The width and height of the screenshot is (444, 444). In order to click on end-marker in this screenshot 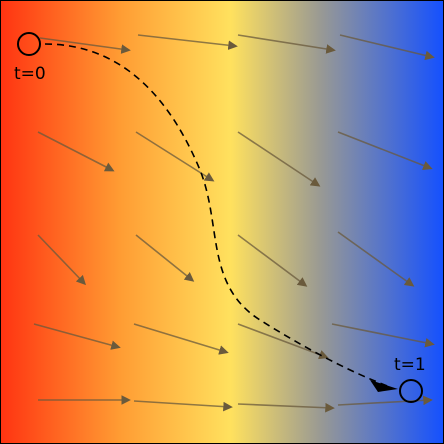, I will do `click(411, 391)`.